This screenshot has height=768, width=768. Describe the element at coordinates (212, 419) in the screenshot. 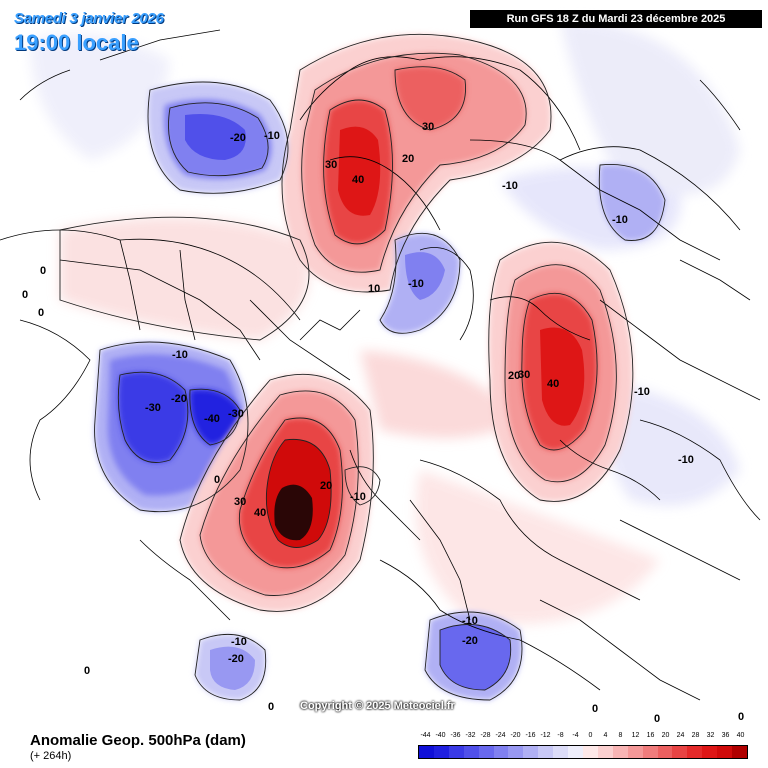

I see `contour-label: -40` at that location.